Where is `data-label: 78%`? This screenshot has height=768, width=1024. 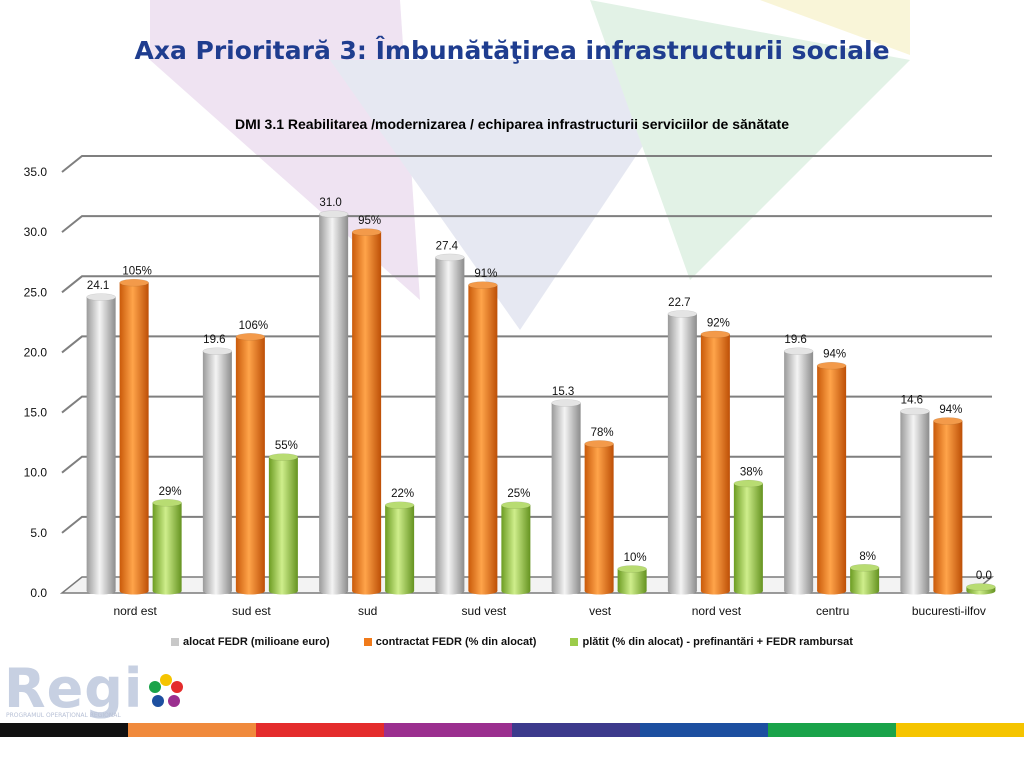
data-label: 78% is located at coordinates (602, 433).